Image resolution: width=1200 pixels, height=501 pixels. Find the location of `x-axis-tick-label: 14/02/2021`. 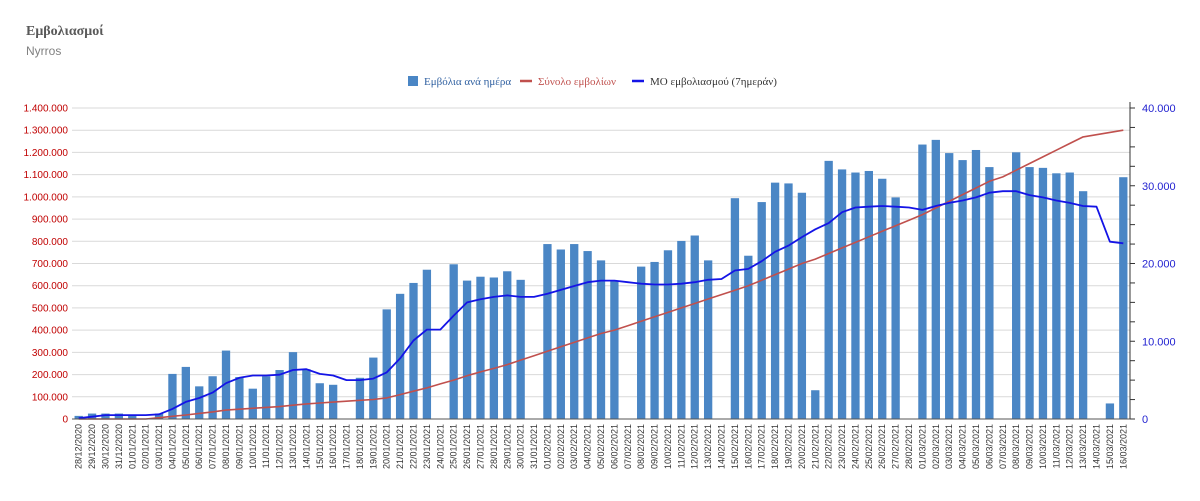

x-axis-tick-label: 14/02/2021 is located at coordinates (722, 446).